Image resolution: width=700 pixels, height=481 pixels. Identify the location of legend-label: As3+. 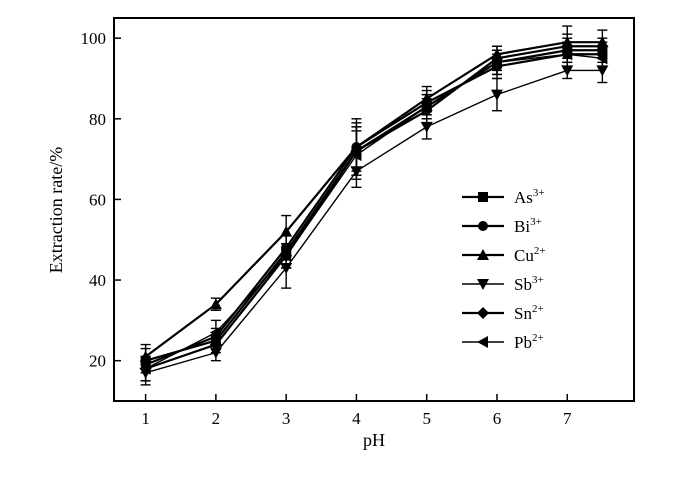
(529, 197).